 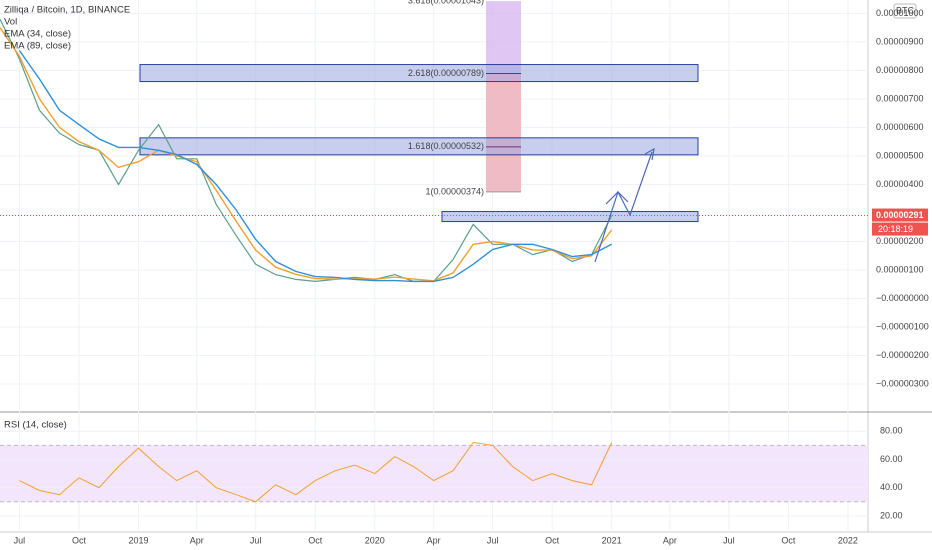 What do you see at coordinates (612, 540) in the screenshot?
I see `x-tick-label: 2021` at bounding box center [612, 540].